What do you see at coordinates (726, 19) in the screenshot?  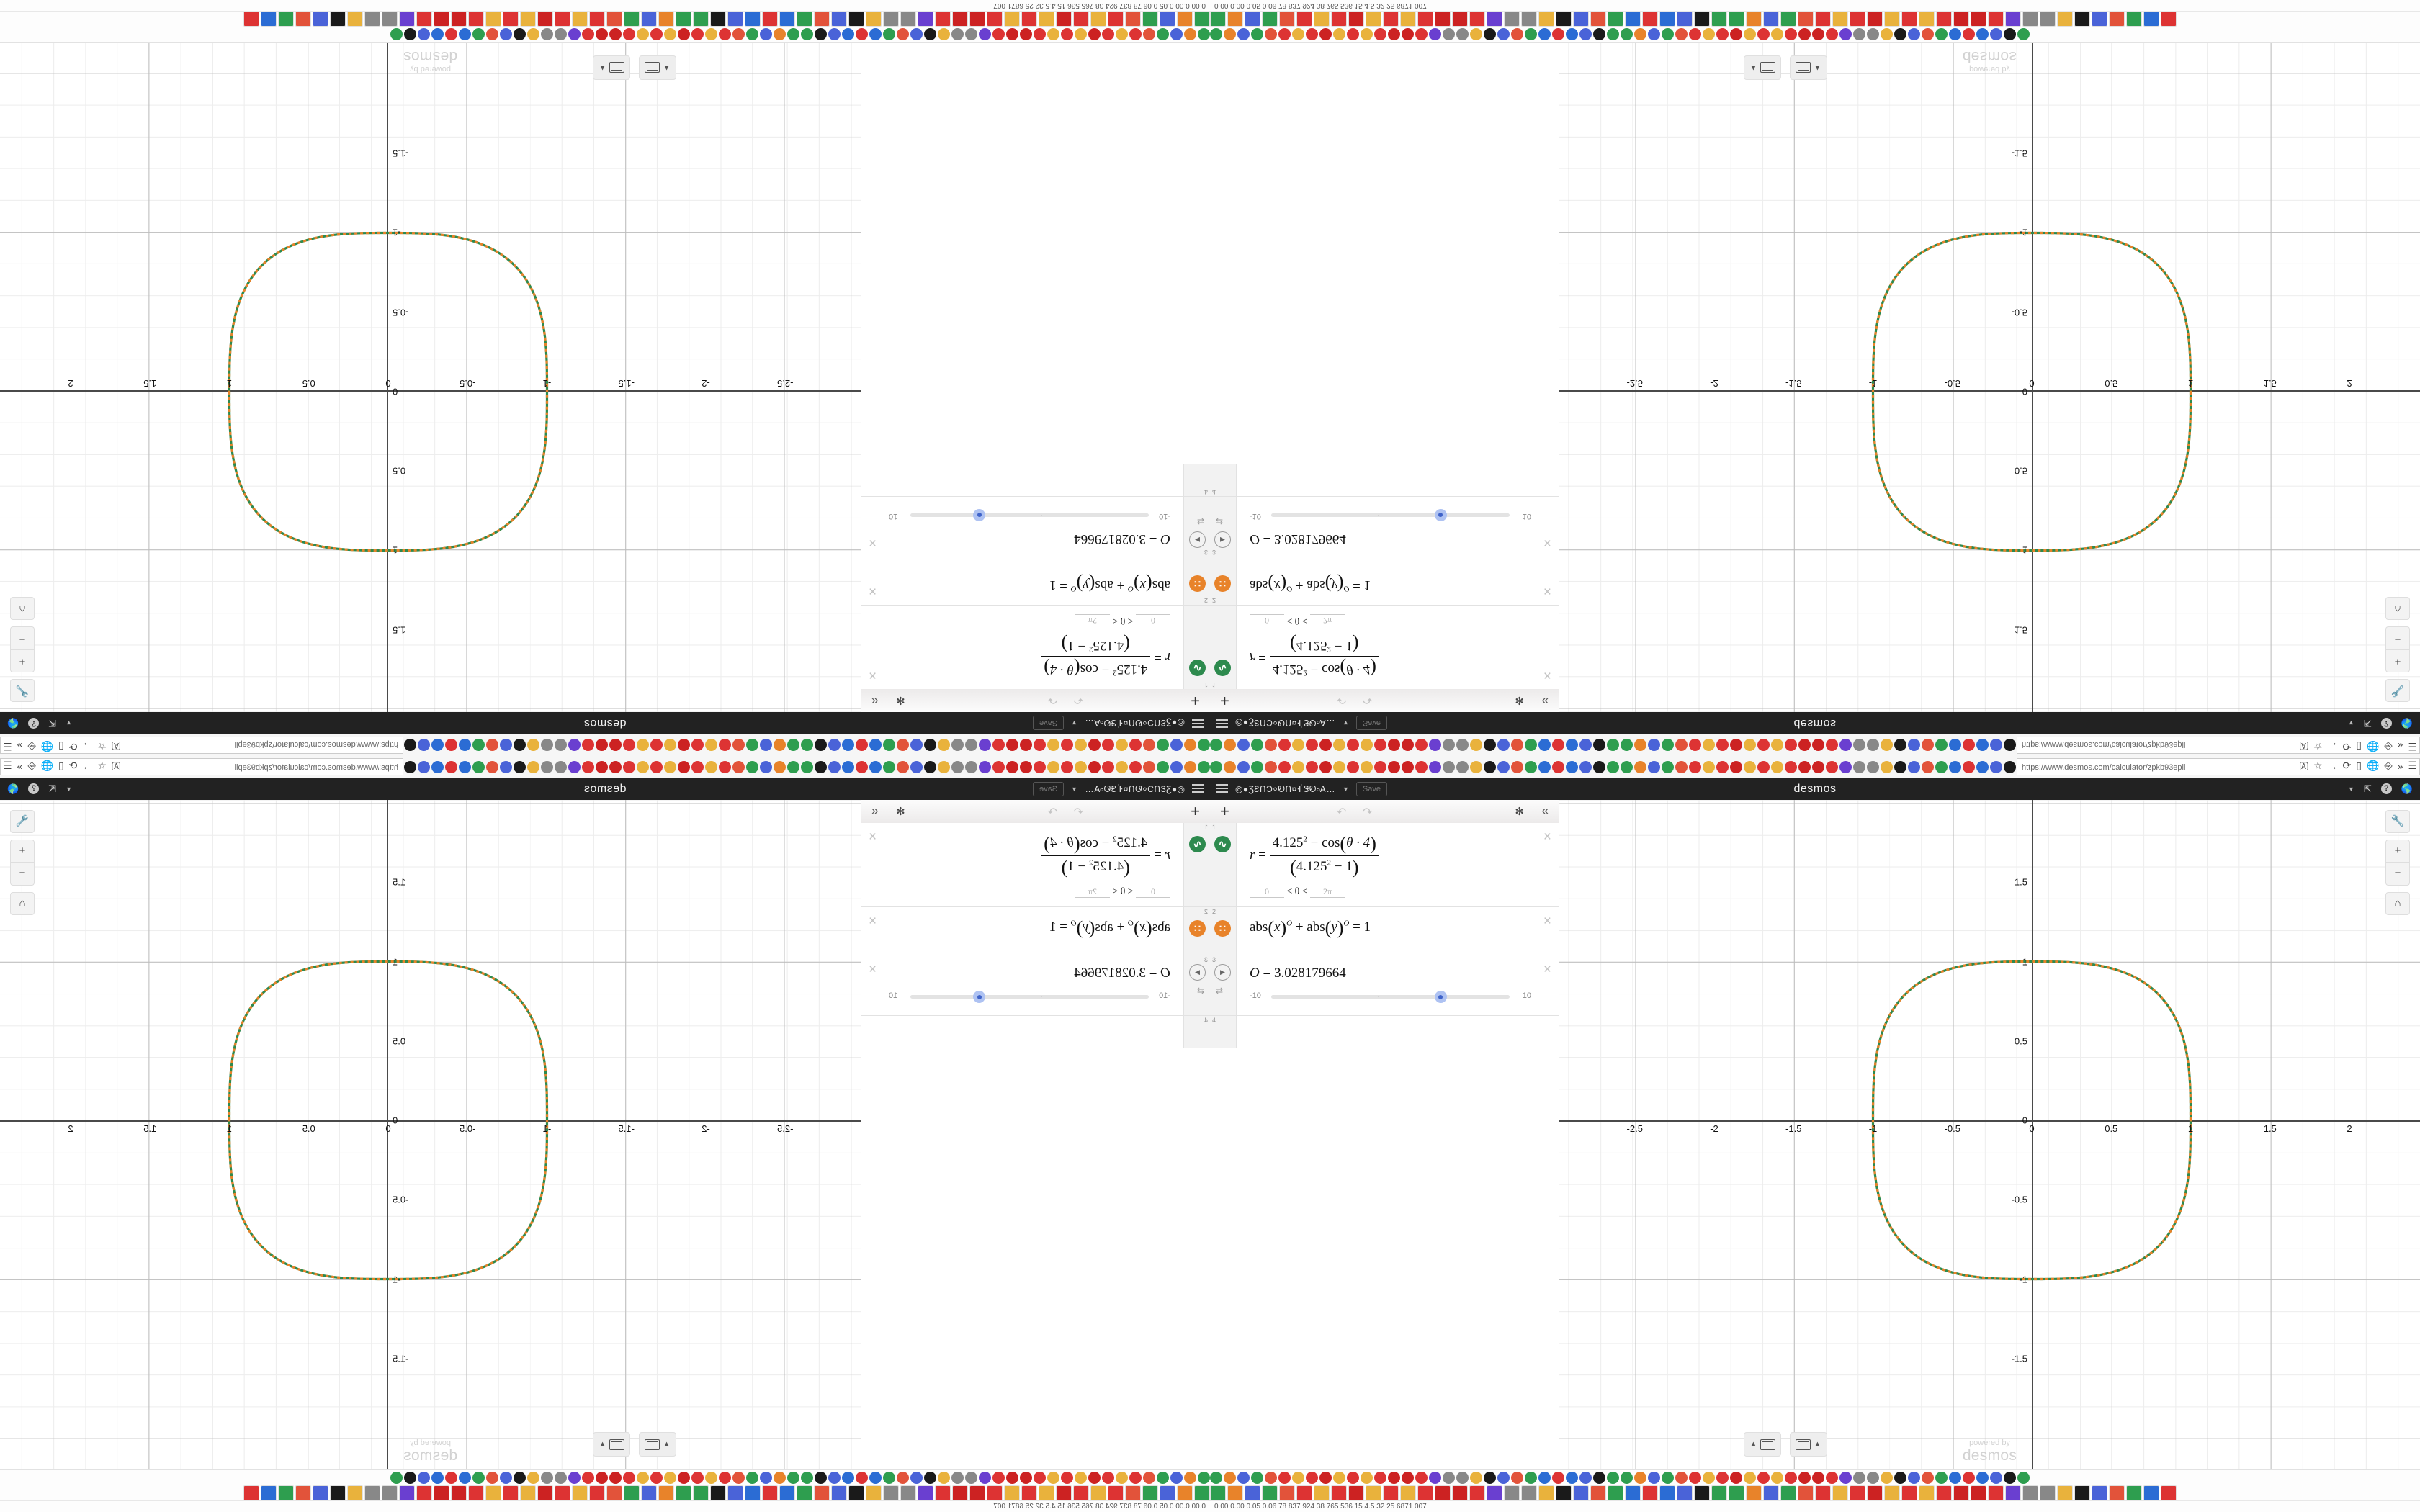 I see `taskbar-row` at bounding box center [726, 19].